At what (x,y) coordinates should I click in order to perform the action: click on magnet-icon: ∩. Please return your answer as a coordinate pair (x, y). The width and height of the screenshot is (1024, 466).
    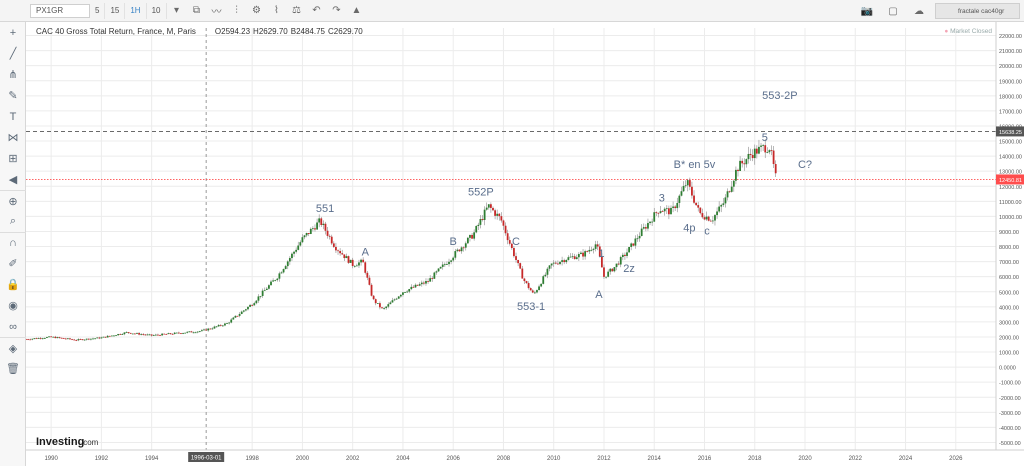
    Looking at the image, I should click on (13, 242).